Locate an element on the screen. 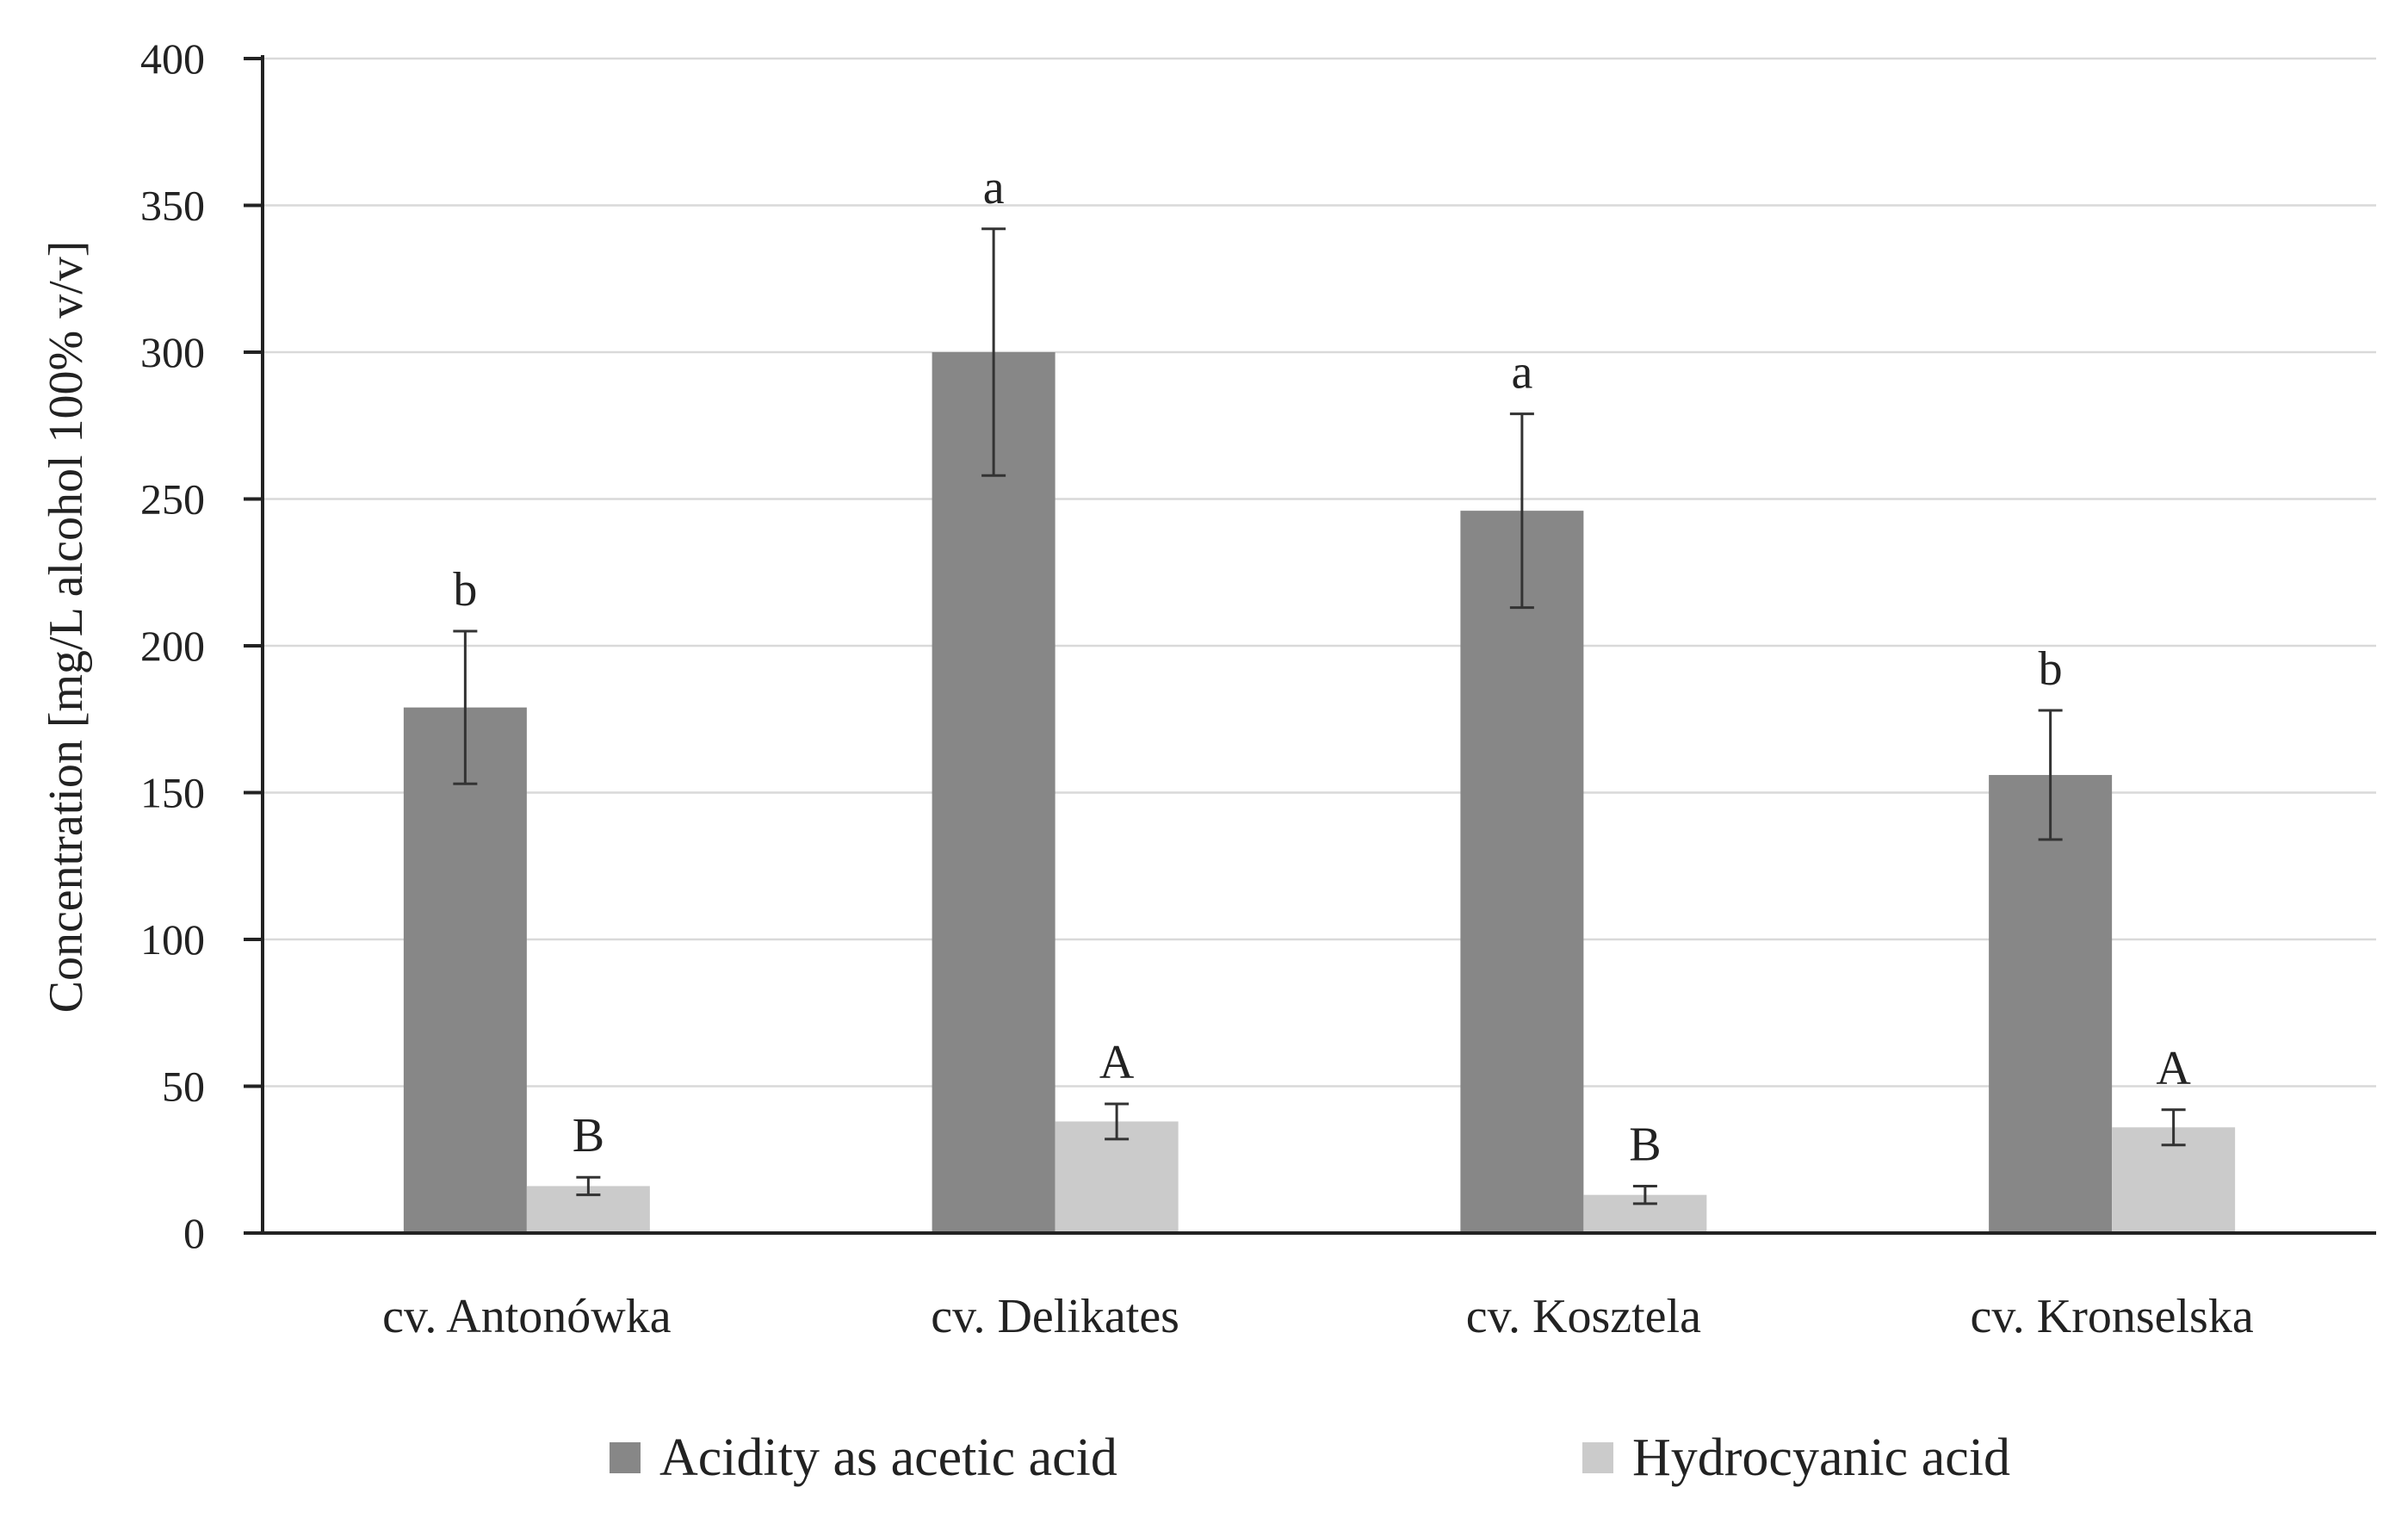 This screenshot has width=2408, height=1537. y-tick-label: 400 is located at coordinates (172, 58).